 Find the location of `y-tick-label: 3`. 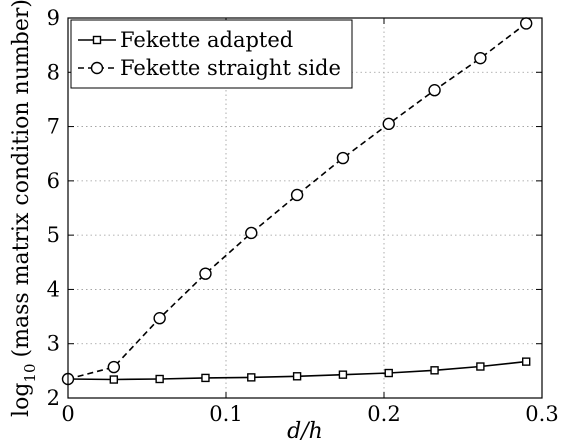

y-tick-label: 3 is located at coordinates (53, 344).